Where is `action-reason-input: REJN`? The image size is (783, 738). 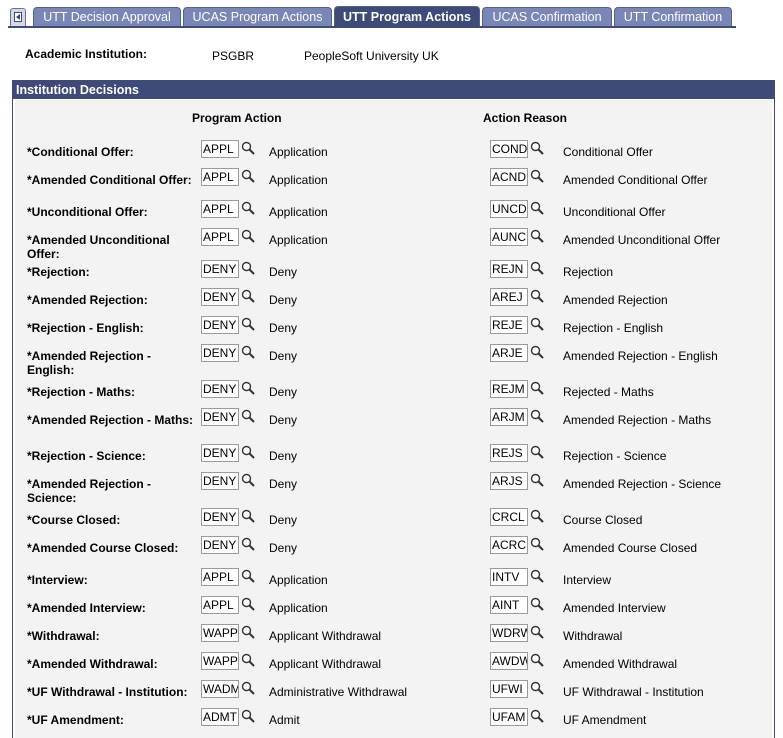 action-reason-input: REJN is located at coordinates (509, 269).